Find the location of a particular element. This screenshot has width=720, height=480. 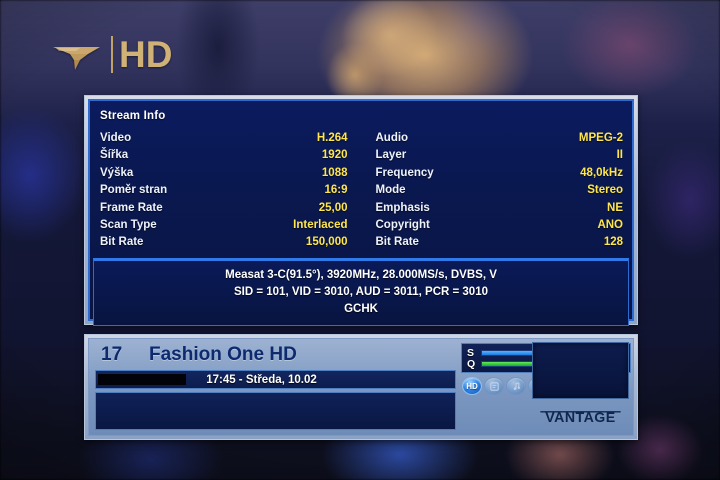

stream-info-row: Frequency 48,0kHz is located at coordinates (500, 175).